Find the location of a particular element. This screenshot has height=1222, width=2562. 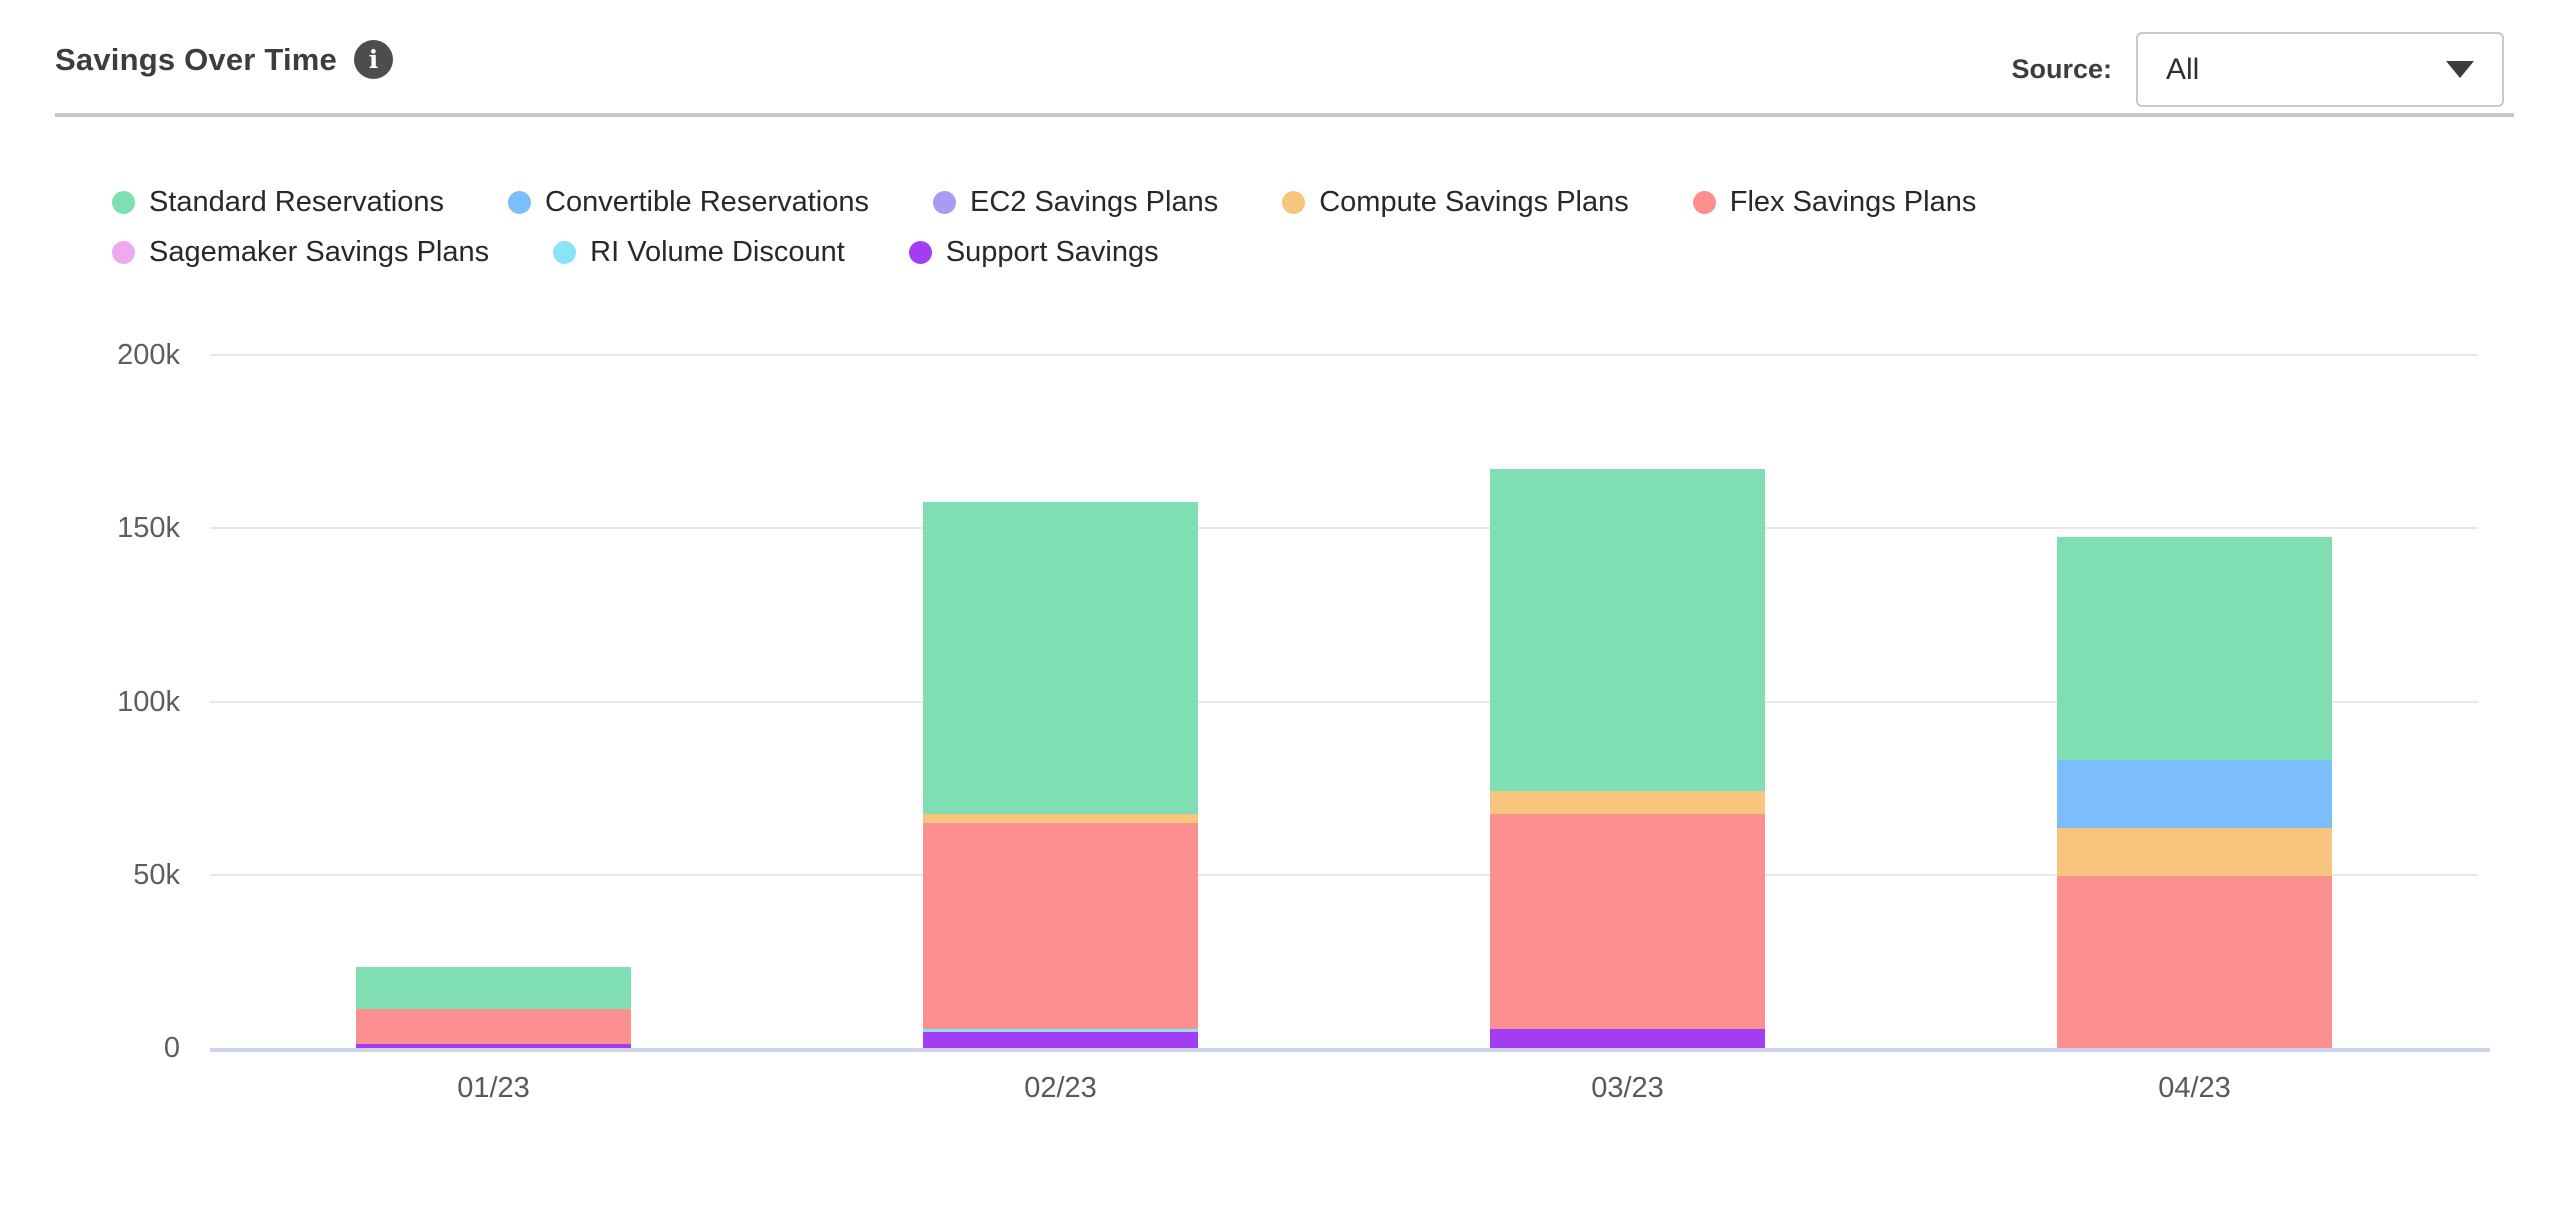

legend-item: Support Savings is located at coordinates (1033, 252).